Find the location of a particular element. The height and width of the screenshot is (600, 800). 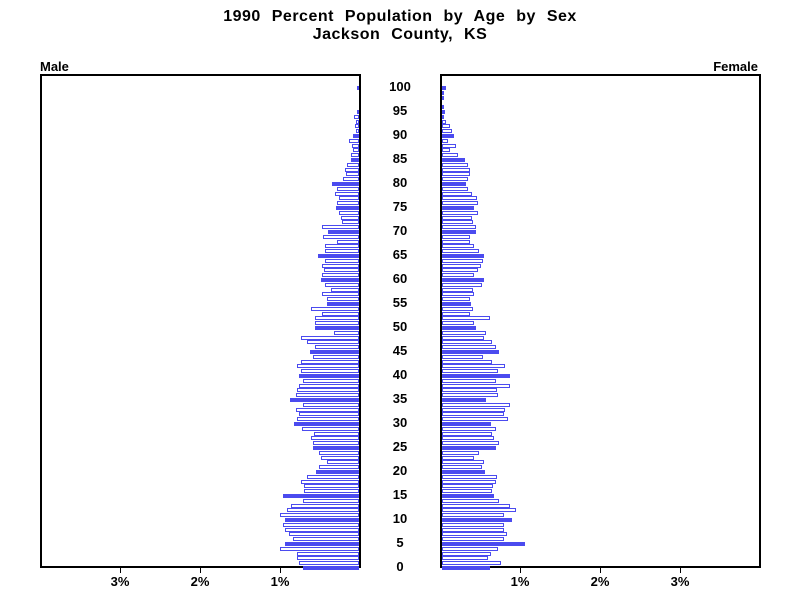

male-1%-tick-label: 1% is located at coordinates (280, 581).